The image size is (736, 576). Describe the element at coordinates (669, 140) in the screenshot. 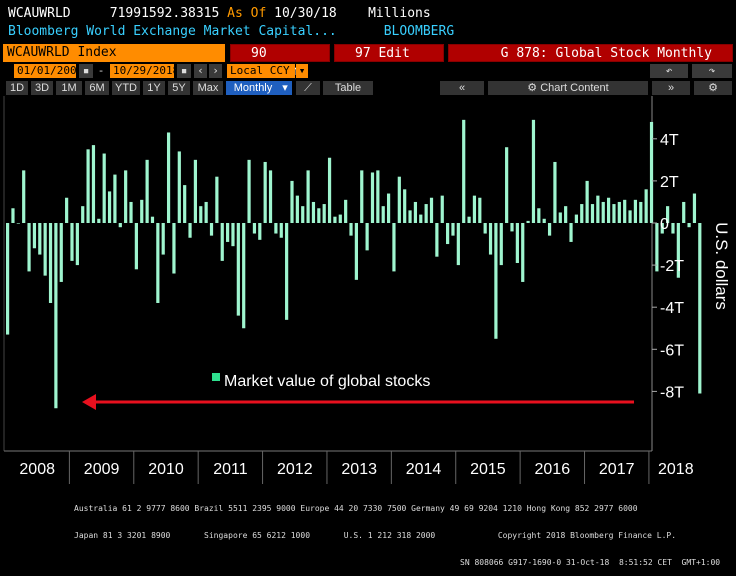

I see `y-tick-label: 4T` at that location.